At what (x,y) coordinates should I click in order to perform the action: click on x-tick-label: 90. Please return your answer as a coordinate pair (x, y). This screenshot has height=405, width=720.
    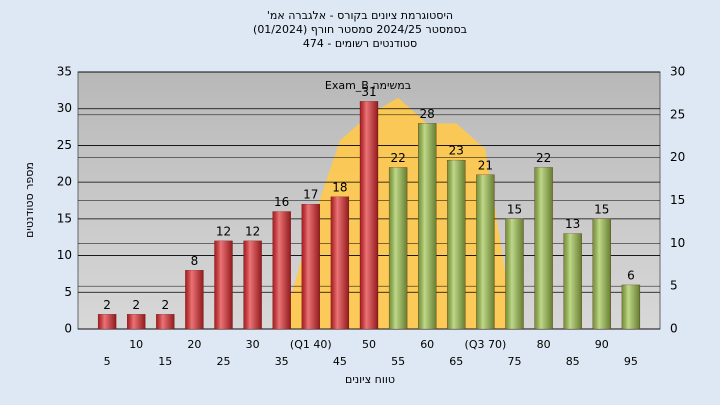
    Looking at the image, I should click on (602, 344).